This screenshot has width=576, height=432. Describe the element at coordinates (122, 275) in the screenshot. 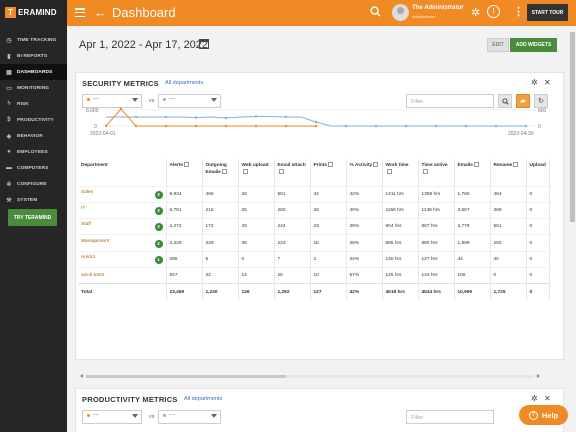

I see `department-cell: anick-test2` at that location.